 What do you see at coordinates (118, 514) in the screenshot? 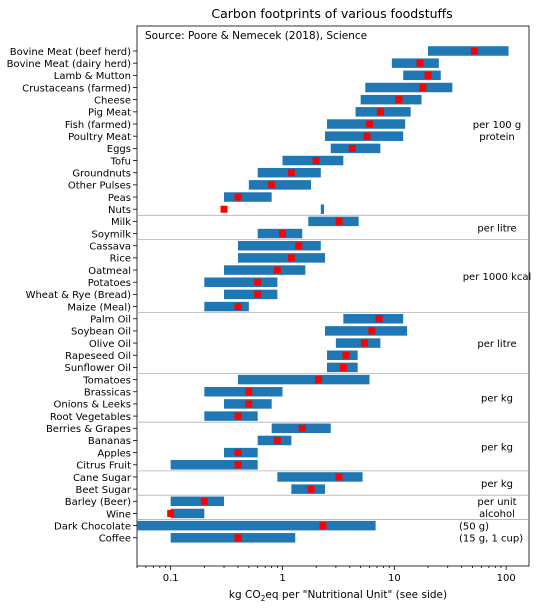
I see `y-label-wine: Wine` at bounding box center [118, 514].